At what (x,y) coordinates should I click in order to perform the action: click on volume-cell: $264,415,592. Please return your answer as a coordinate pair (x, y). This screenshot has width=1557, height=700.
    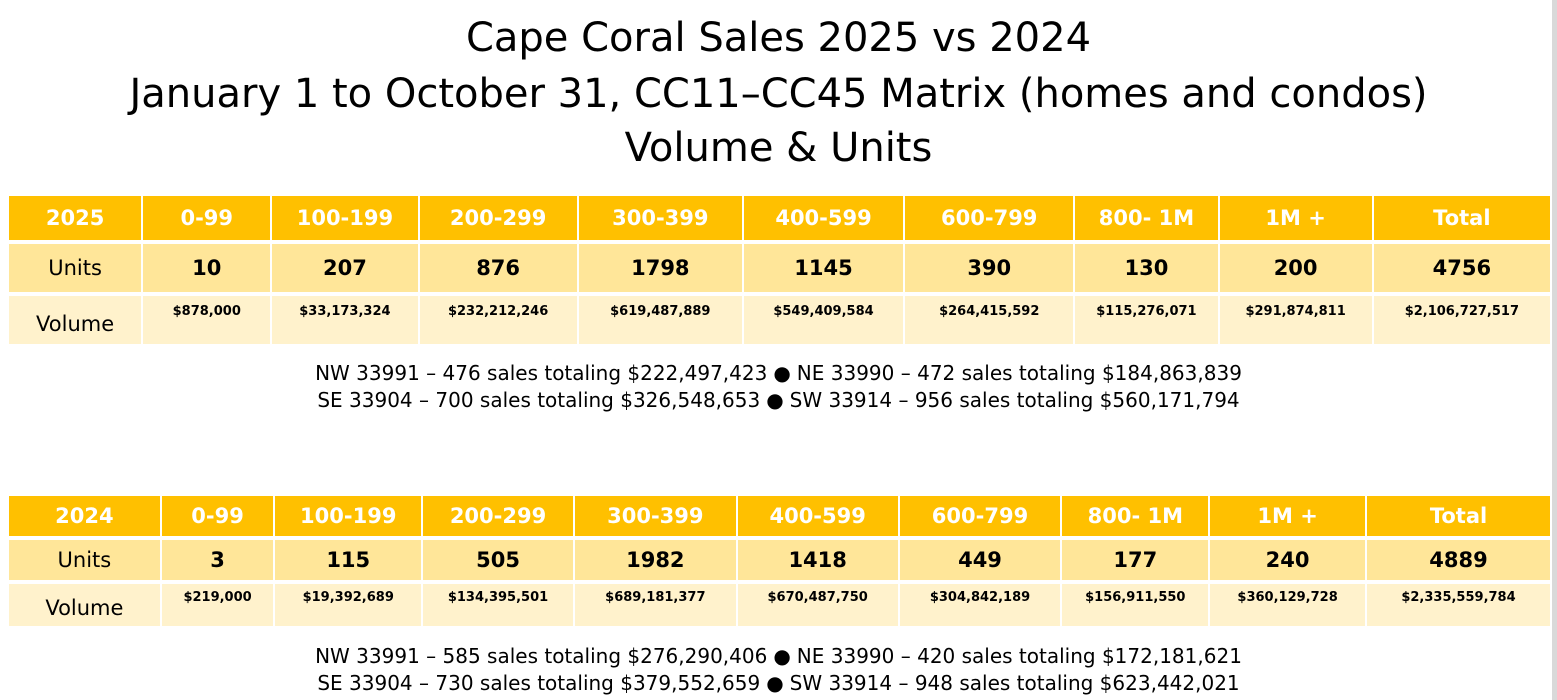
    Looking at the image, I should click on (989, 320).